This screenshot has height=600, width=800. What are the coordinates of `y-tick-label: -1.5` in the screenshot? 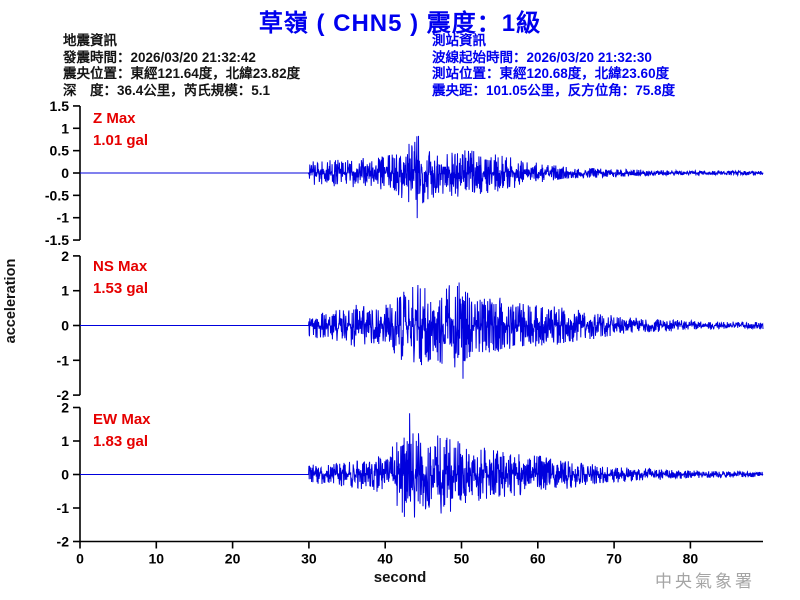 It's located at (57, 240).